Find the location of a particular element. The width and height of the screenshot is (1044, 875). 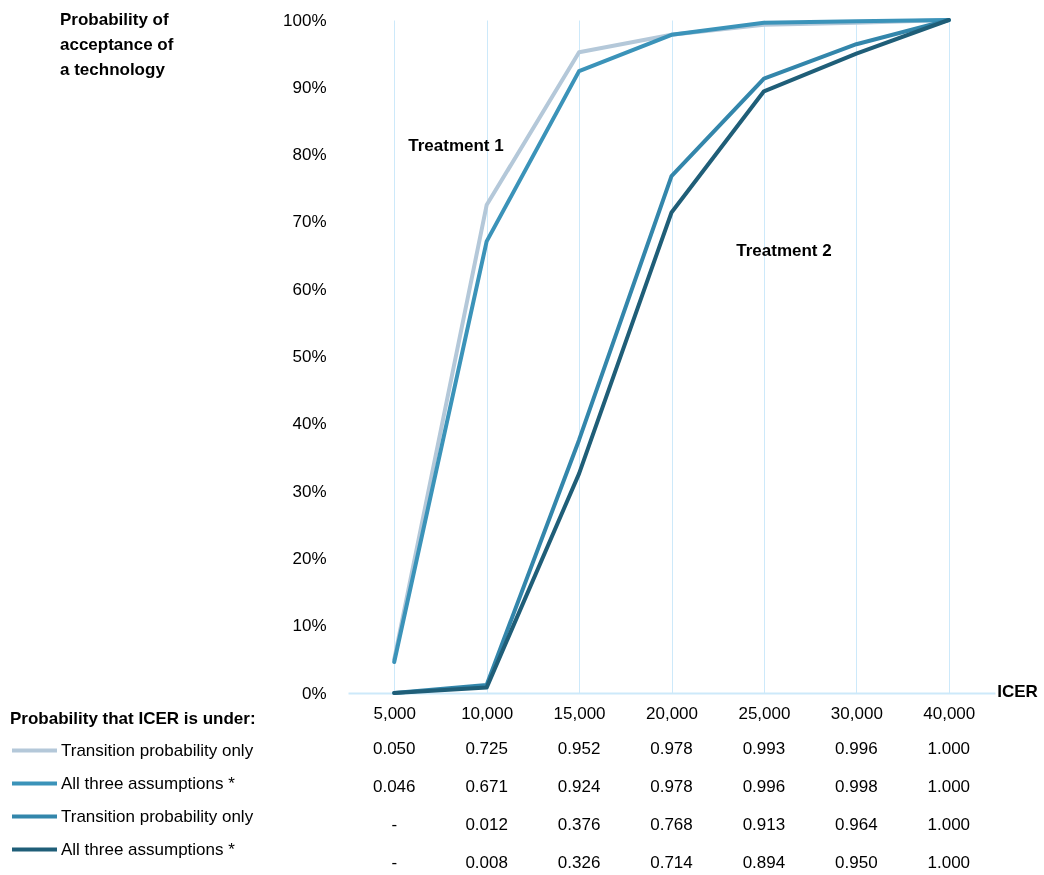

data-label: 0.894 is located at coordinates (764, 862).